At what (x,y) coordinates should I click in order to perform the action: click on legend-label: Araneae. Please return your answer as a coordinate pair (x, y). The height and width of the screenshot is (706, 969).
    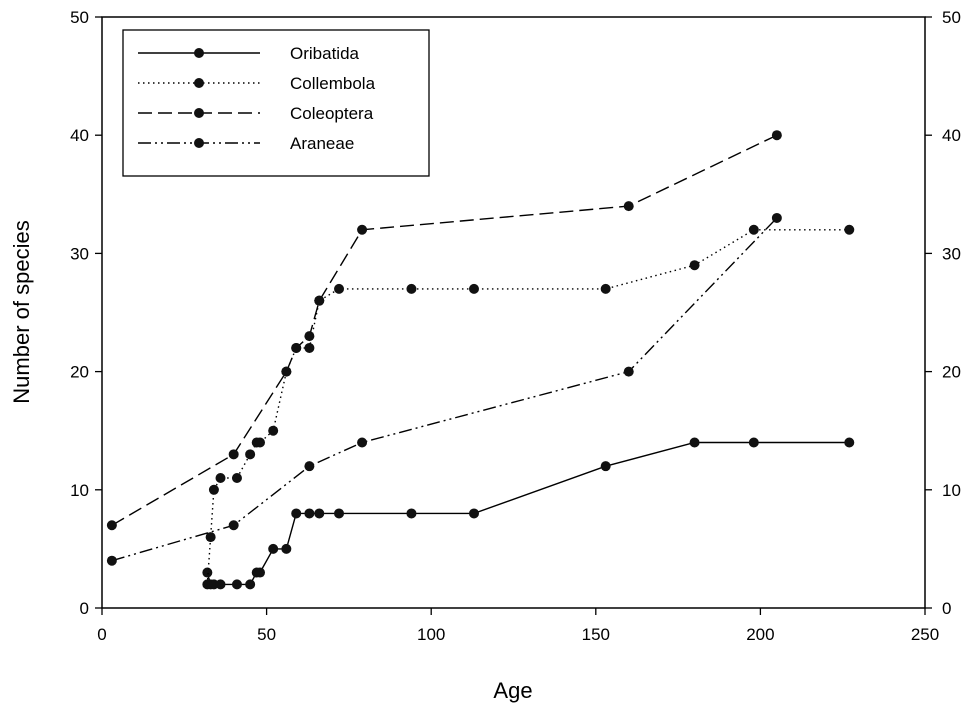
    Looking at the image, I should click on (322, 143).